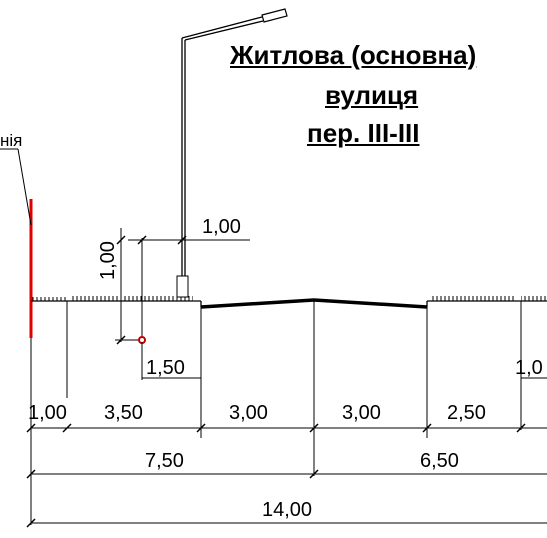 This screenshot has width=547, height=538. What do you see at coordinates (24, 187) in the screenshot?
I see `side-label-pointer` at bounding box center [24, 187].